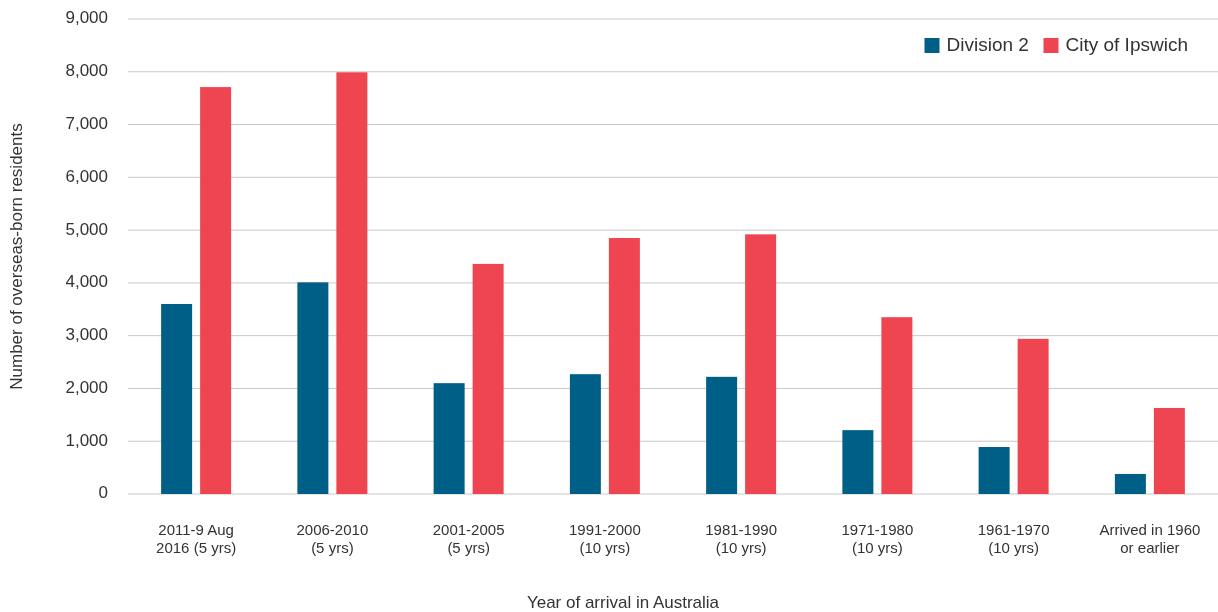  Describe the element at coordinates (86, 124) in the screenshot. I see `y-tick-label: 7,000` at that location.